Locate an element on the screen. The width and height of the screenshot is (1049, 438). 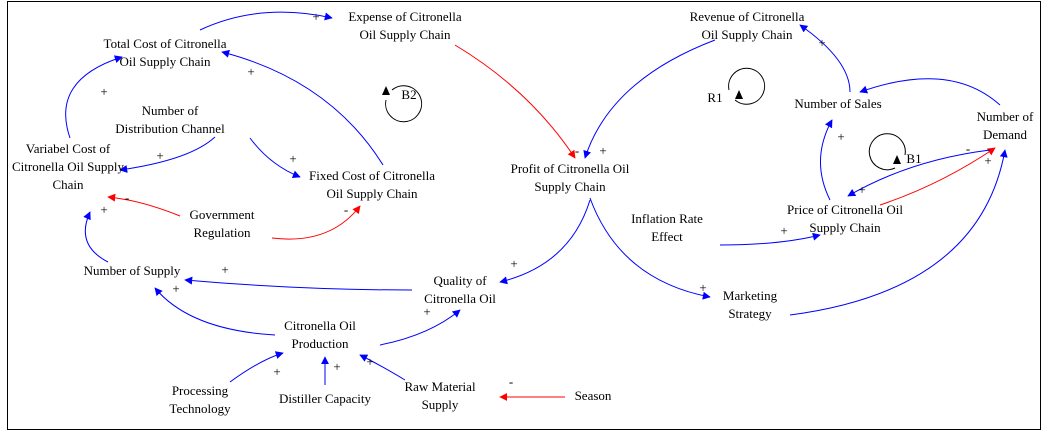
node-label: Season is located at coordinates (593, 395).